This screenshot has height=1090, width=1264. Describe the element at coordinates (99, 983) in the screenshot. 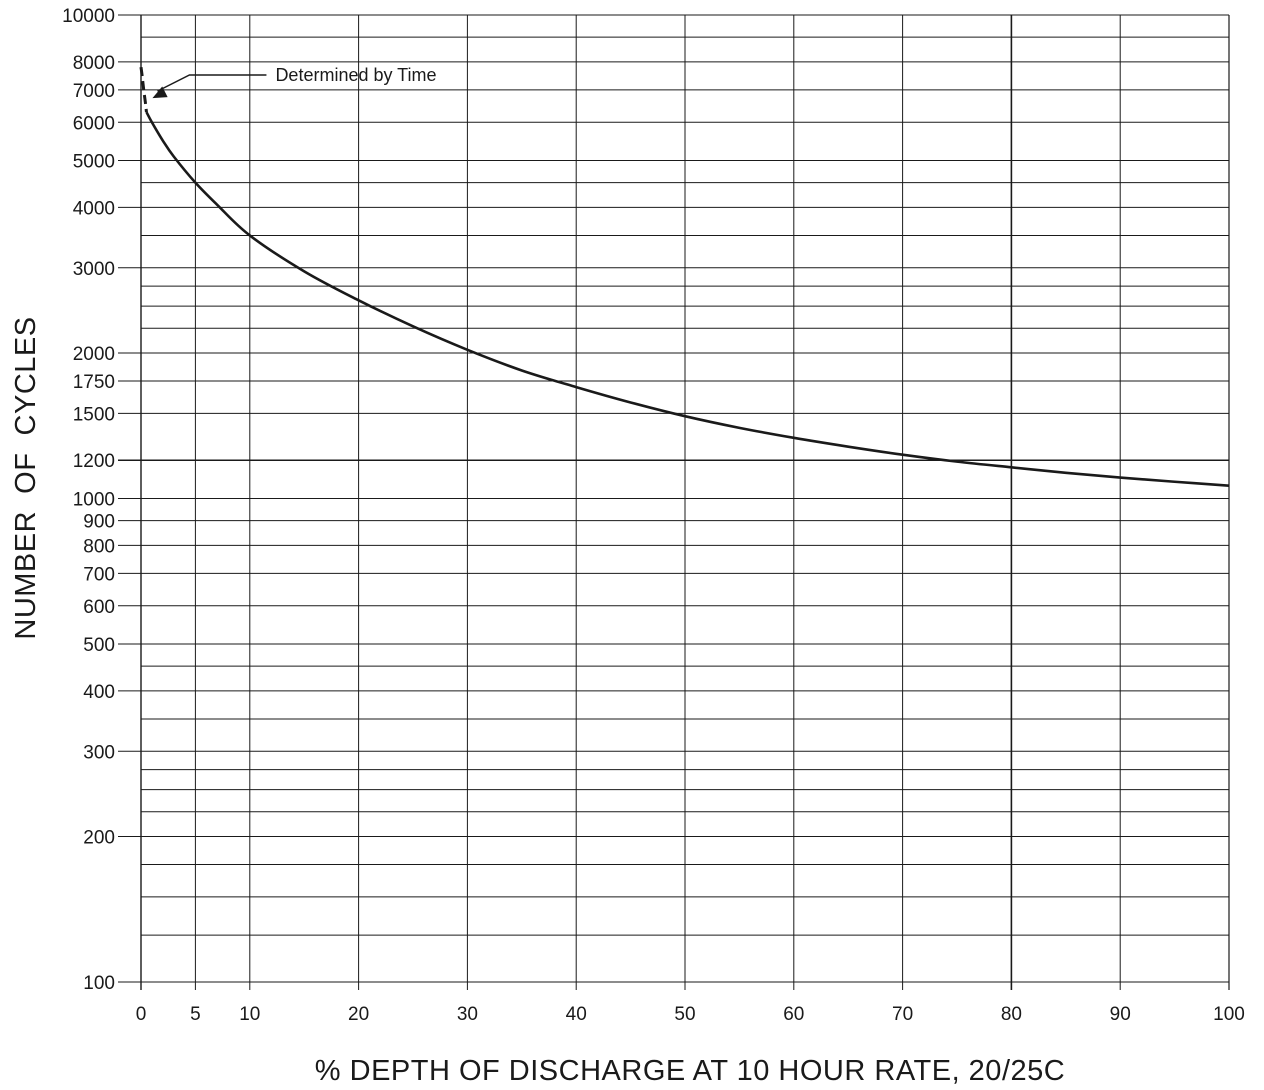

I see `y-tick-label: 100` at that location.